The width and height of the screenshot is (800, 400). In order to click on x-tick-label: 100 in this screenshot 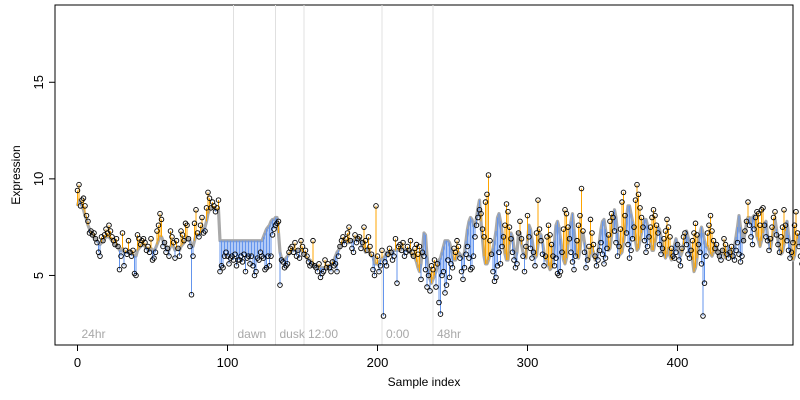, I will do `click(228, 362)`.